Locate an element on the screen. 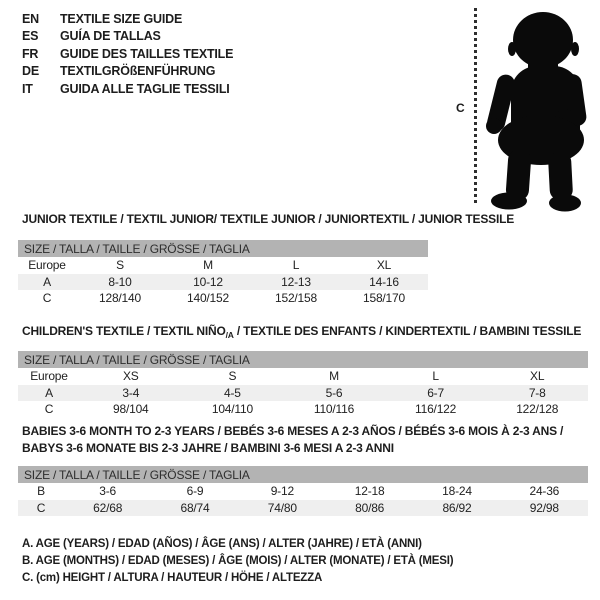  table-row: A 8-10 10-12 12-13 14-16 is located at coordinates (223, 281).